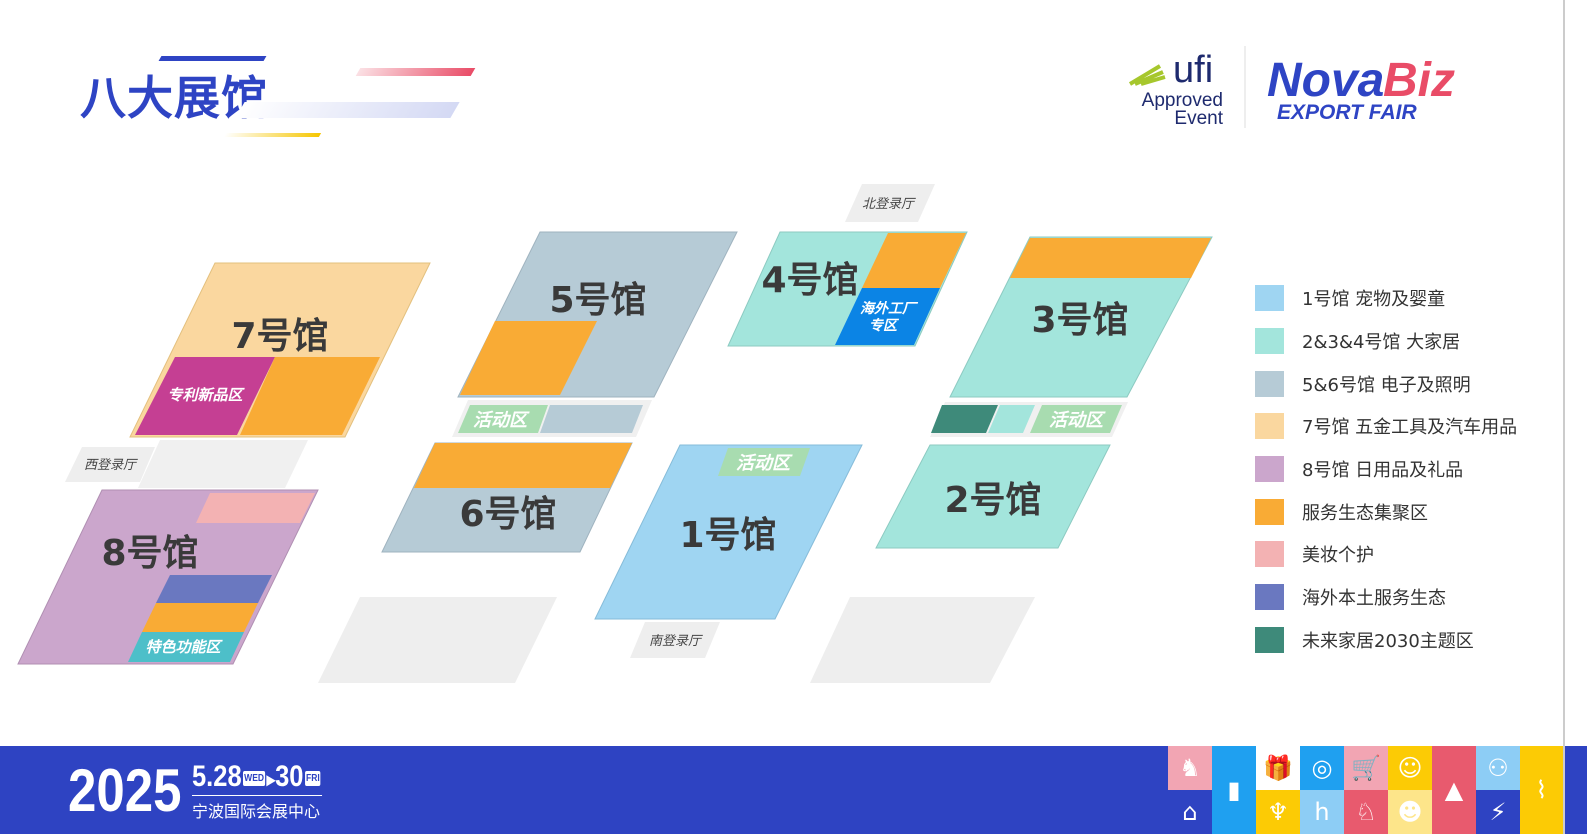  Describe the element at coordinates (591, 419) in the screenshot. I see `zone-electronics` at that location.